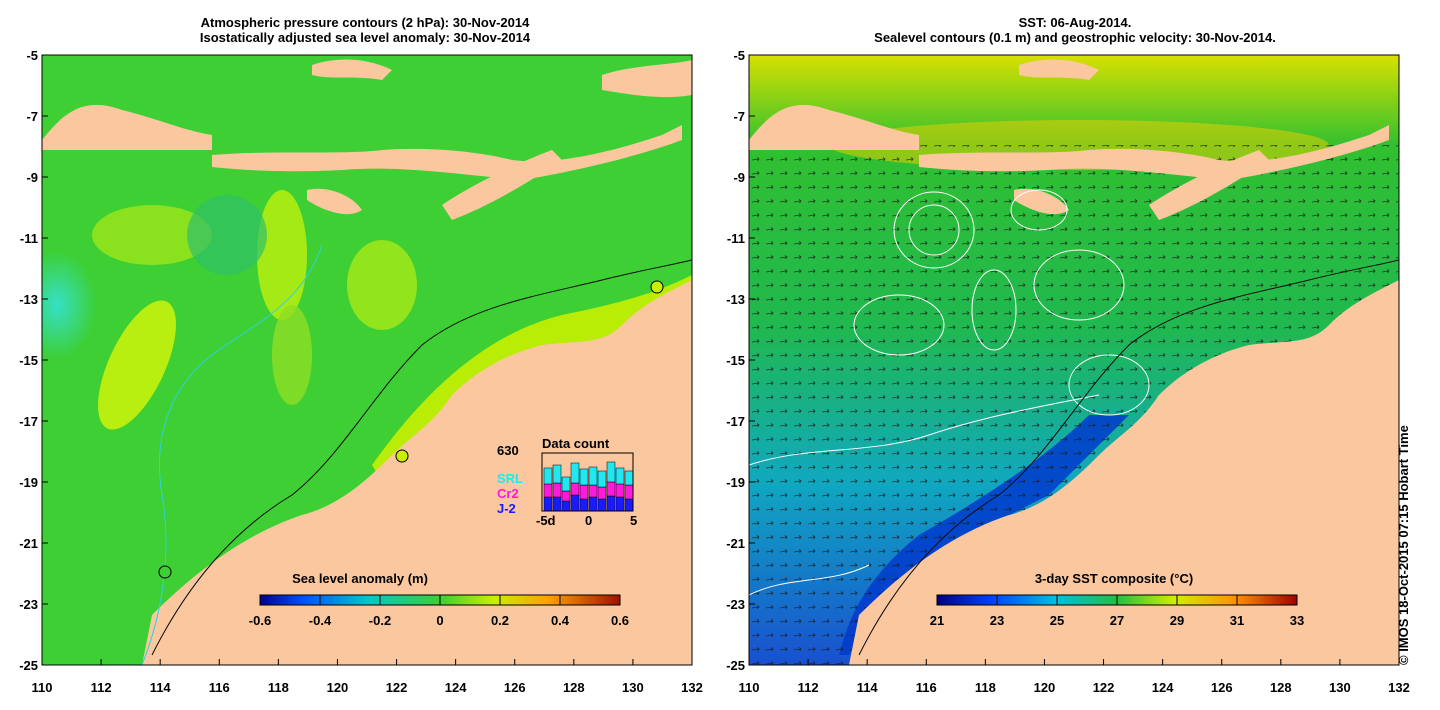  I want to click on latitude-label-right: -13, so click(735, 299).